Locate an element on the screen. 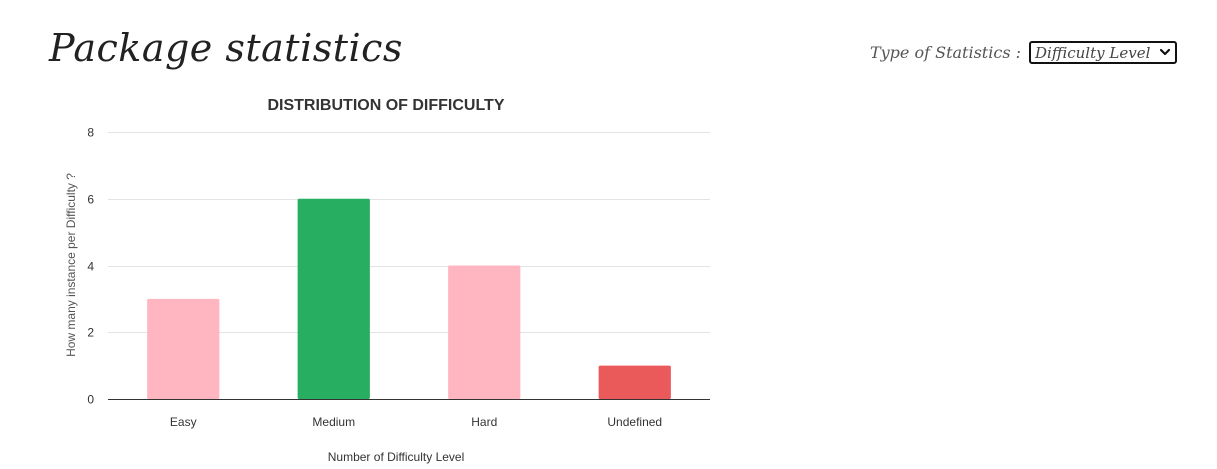 The image size is (1217, 469). y-tick-label-0: 0 is located at coordinates (90, 400).